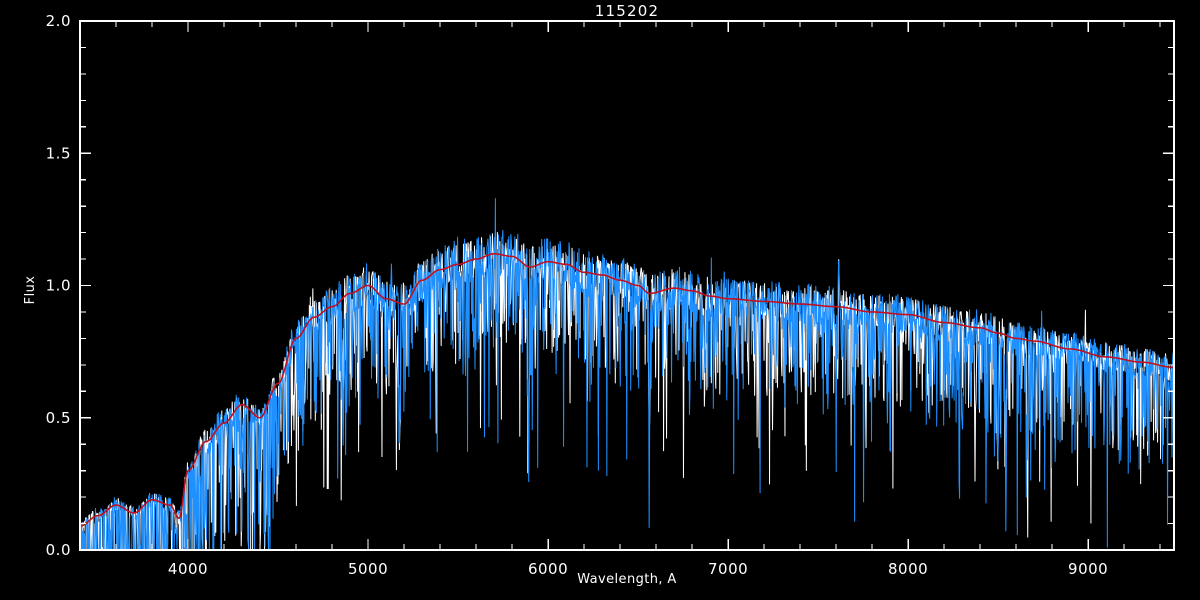 Image resolution: width=1200 pixels, height=600 pixels. Describe the element at coordinates (368, 569) in the screenshot. I see `x-tick-label: 5000` at that location.